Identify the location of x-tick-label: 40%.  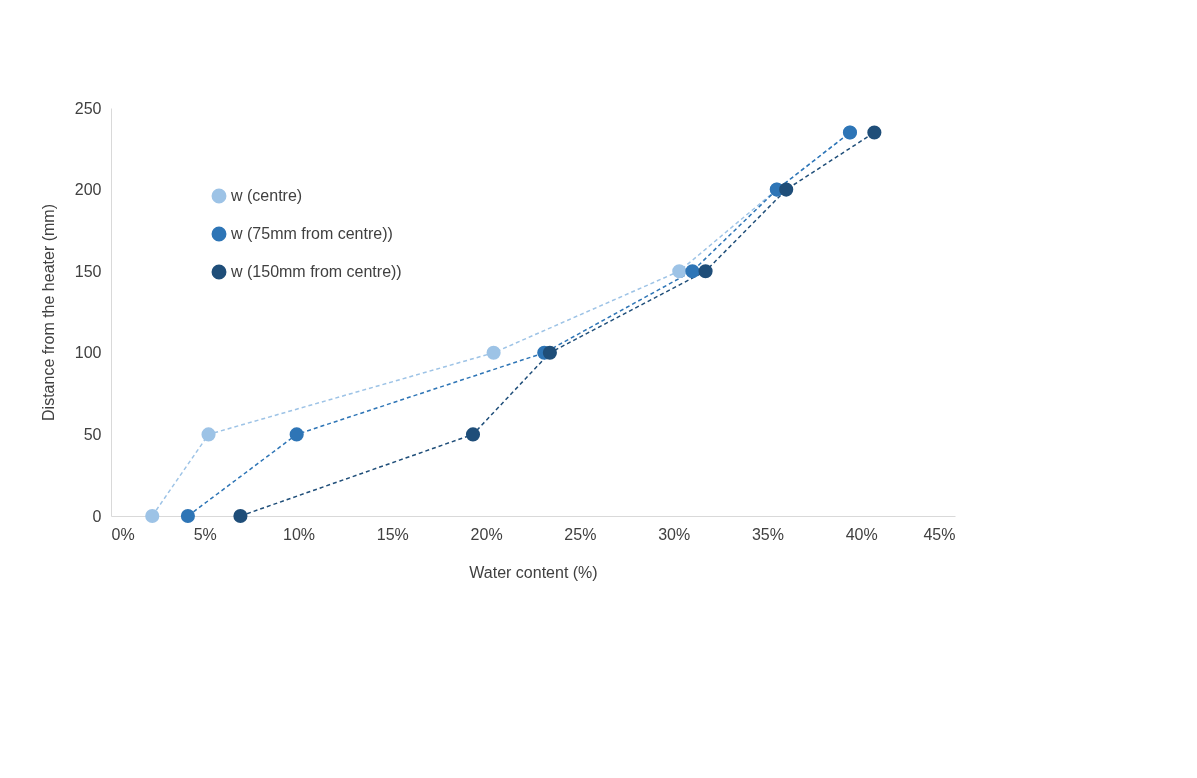
(861, 534).